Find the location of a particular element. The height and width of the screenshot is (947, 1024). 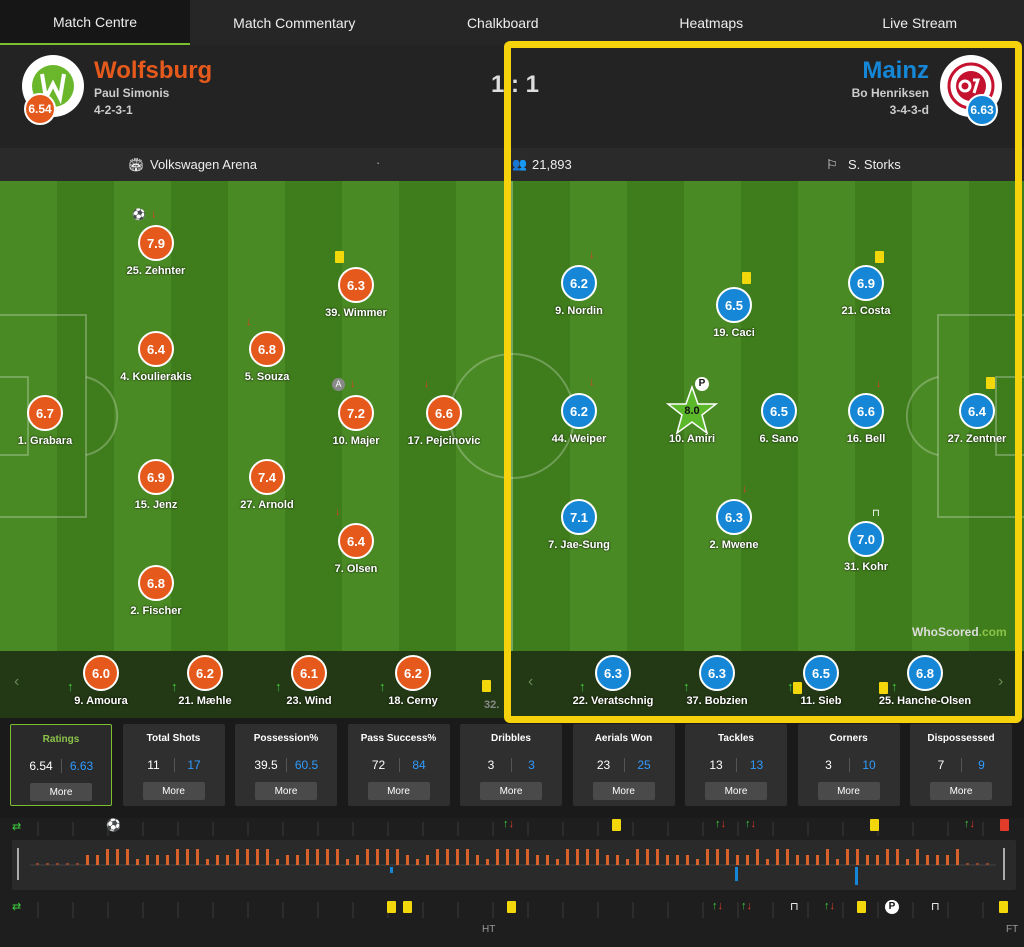

tab-live-stream: Live Stream is located at coordinates (920, 22).